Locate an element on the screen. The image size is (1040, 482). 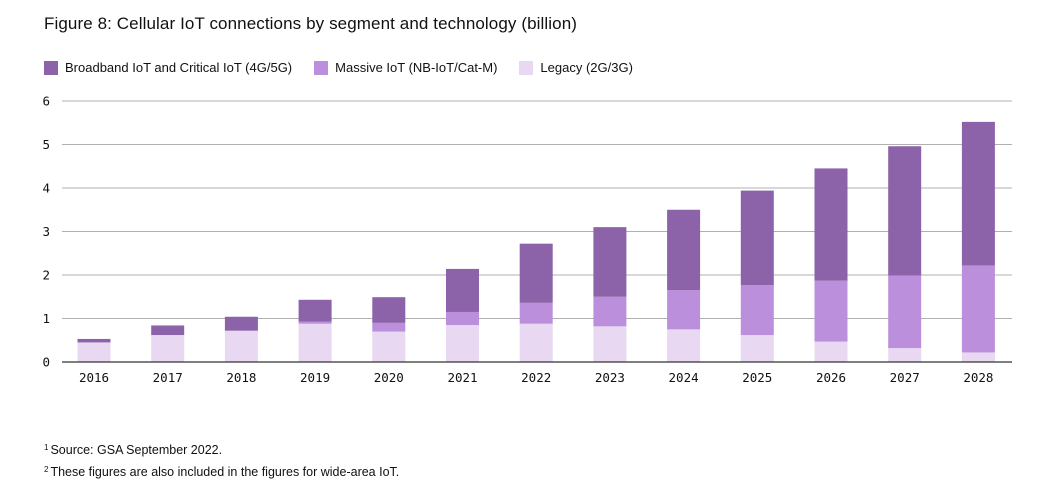
bar-legacy-2020 is located at coordinates (389, 346).